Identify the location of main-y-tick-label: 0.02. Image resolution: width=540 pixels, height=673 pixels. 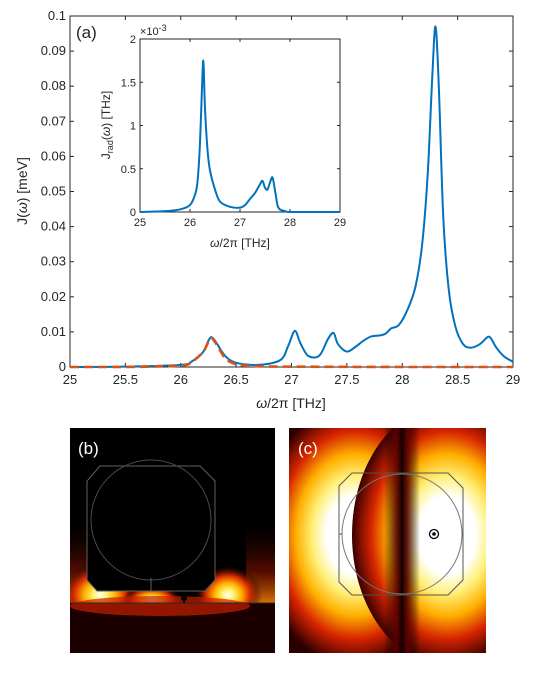
(53, 296).